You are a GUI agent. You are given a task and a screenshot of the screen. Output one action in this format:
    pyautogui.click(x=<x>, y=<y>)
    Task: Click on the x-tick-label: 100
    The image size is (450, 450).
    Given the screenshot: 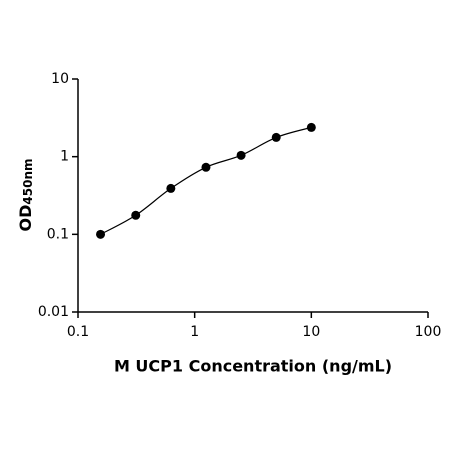 What is the action you would take?
    pyautogui.click(x=428, y=332)
    